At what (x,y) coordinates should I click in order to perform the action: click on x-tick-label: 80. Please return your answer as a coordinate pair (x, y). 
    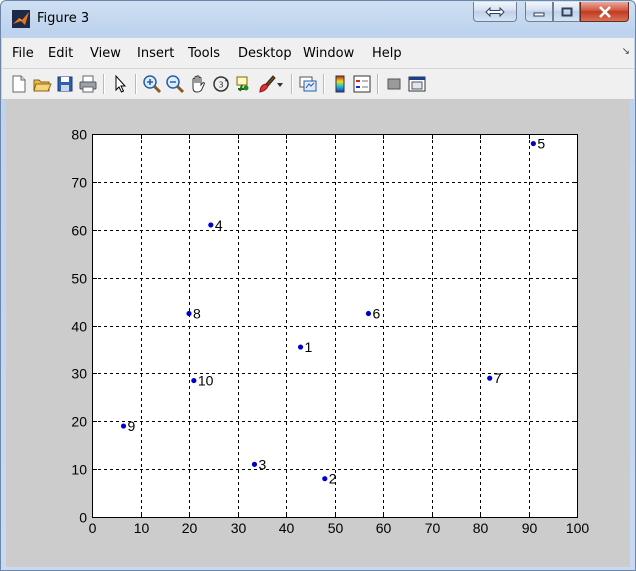
    Looking at the image, I should click on (481, 528).